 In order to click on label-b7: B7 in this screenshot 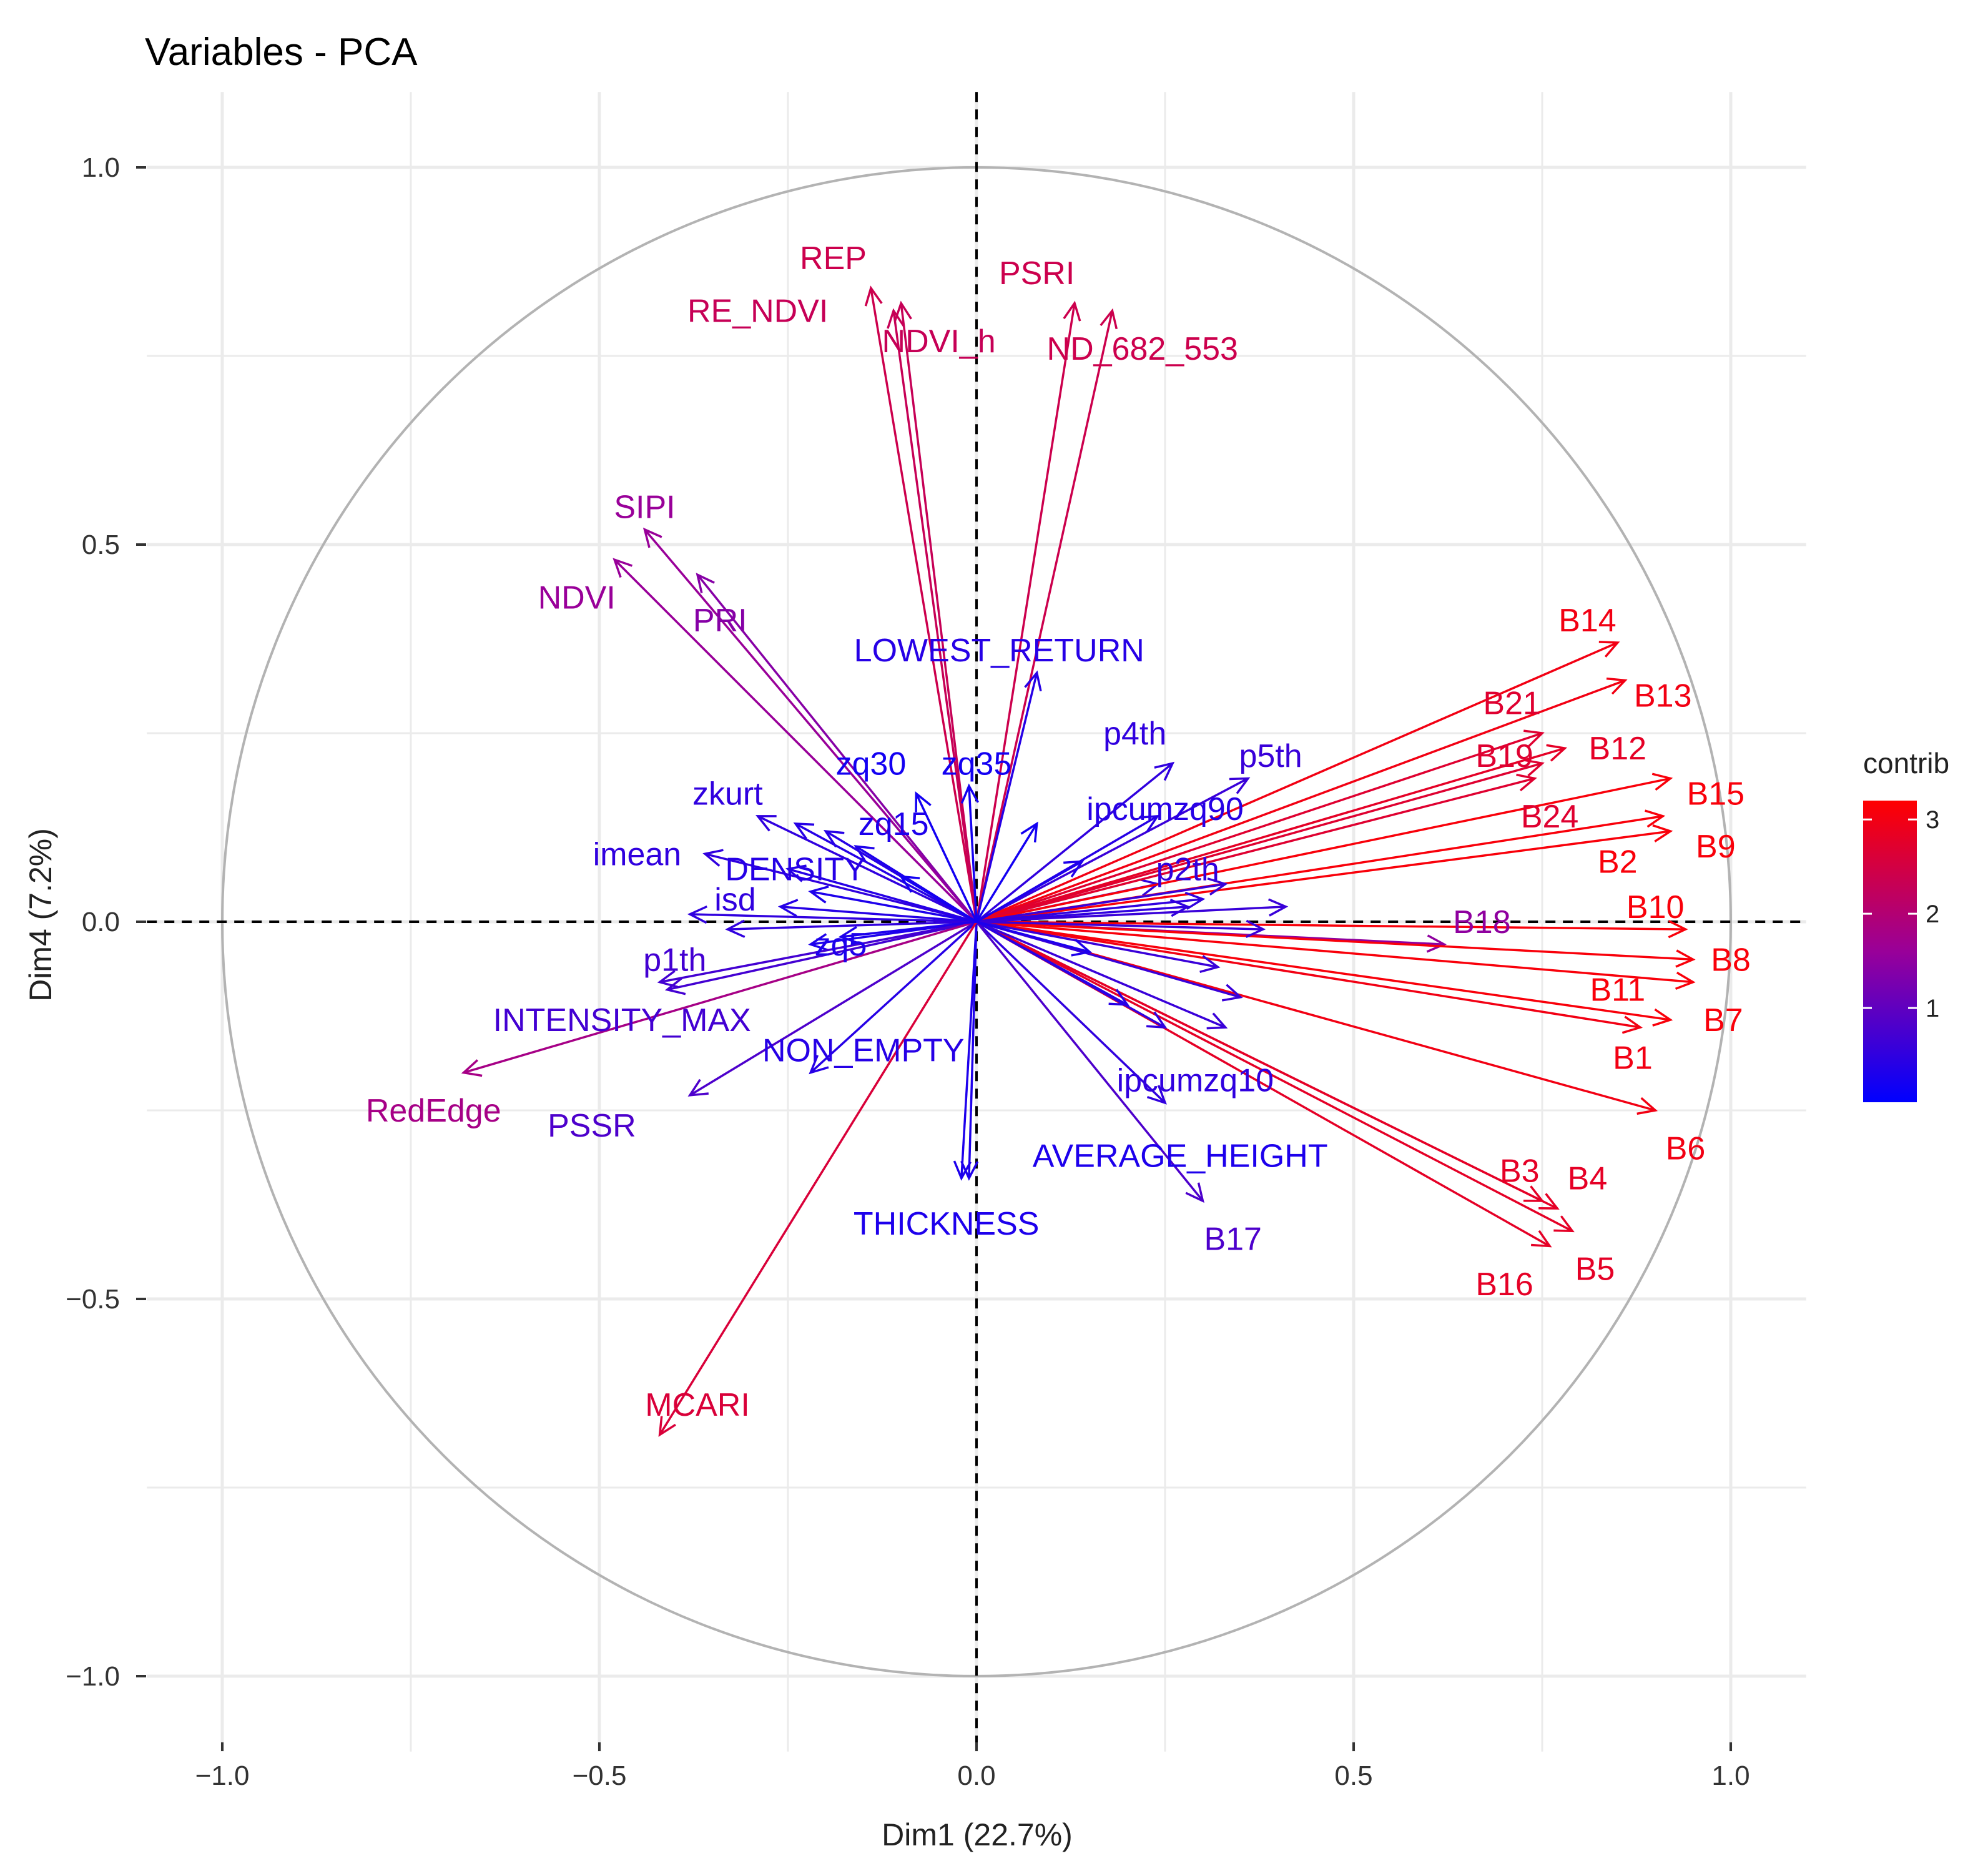, I will do `click(1723, 1021)`.